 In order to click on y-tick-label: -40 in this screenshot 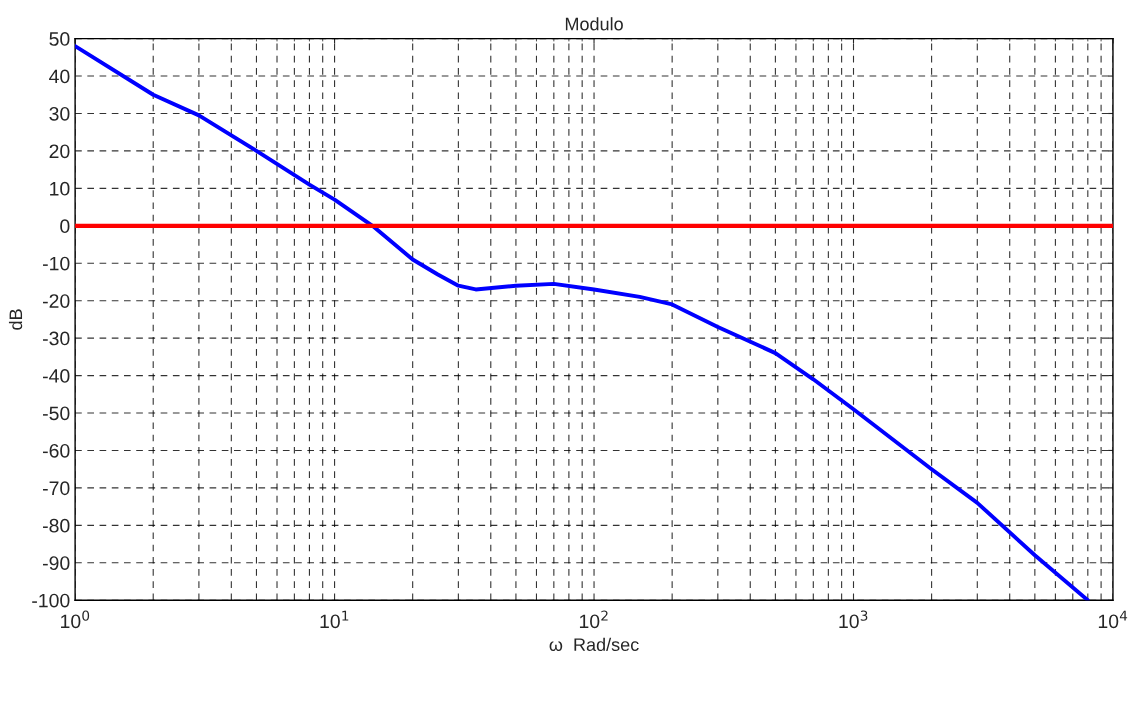, I will do `click(56, 376)`.